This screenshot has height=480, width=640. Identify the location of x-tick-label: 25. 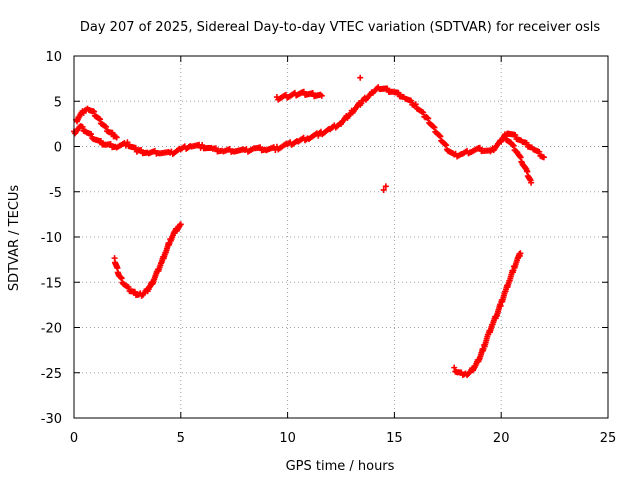
(608, 438).